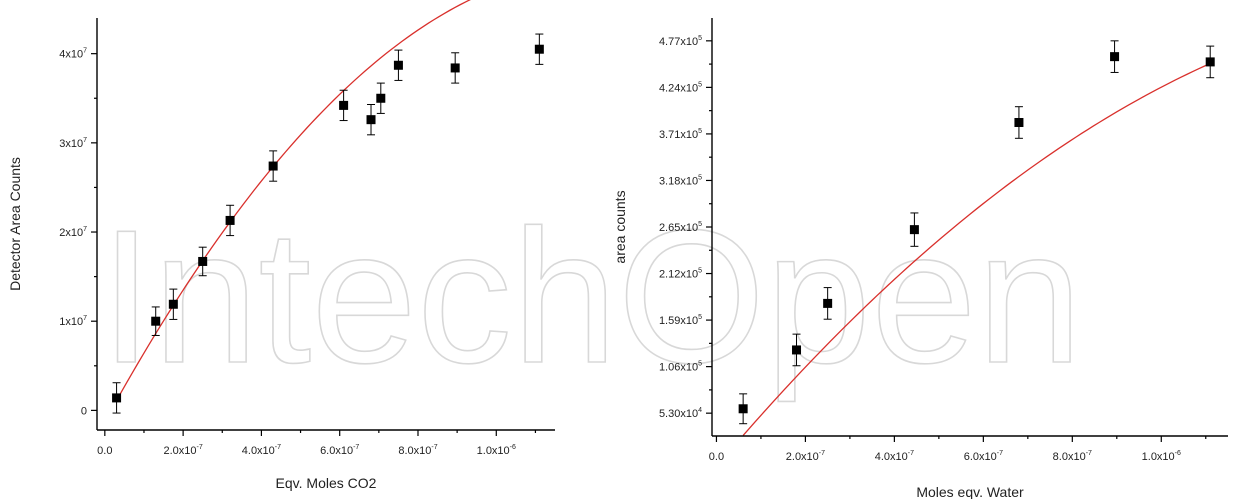 The width and height of the screenshot is (1233, 499). Describe the element at coordinates (73, 232) in the screenshot. I see `y-tick-label: 2x10⁷` at that location.